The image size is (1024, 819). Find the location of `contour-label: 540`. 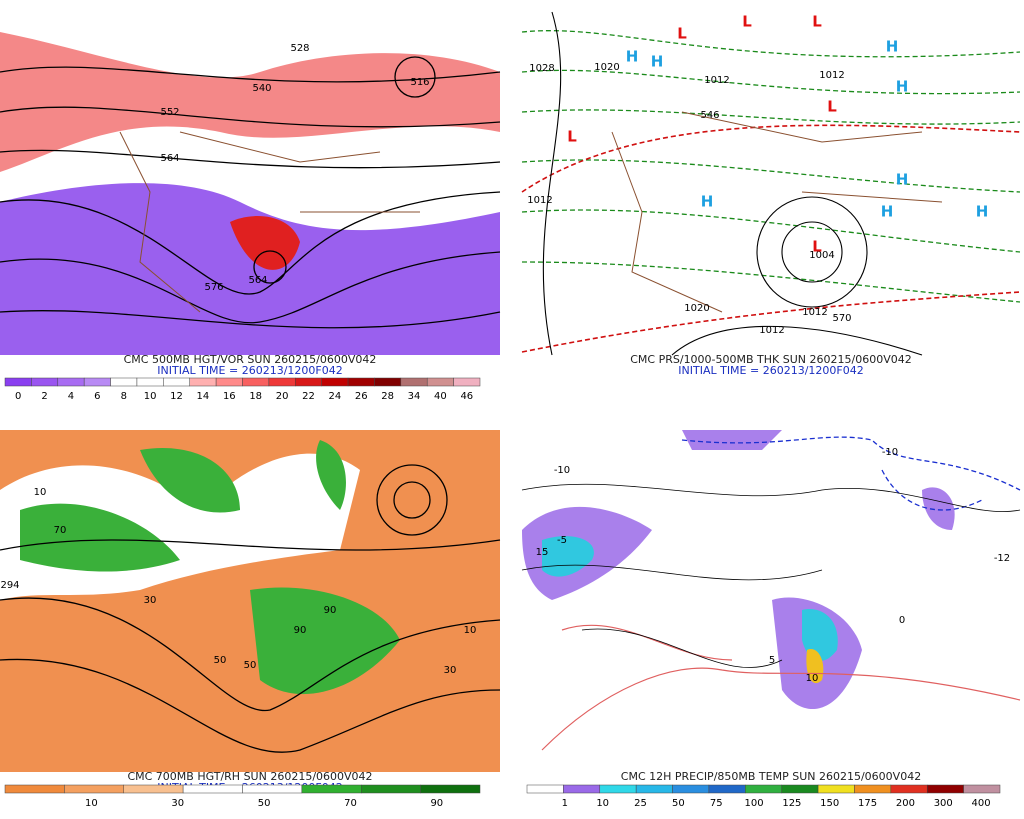

contour-label: 540 is located at coordinates (261, 88).